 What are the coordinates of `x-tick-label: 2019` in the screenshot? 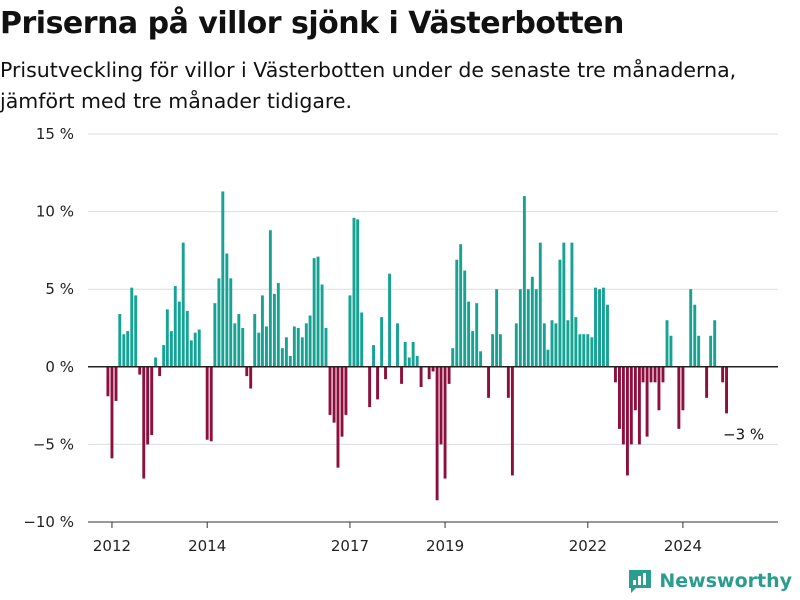 It's located at (445, 546).